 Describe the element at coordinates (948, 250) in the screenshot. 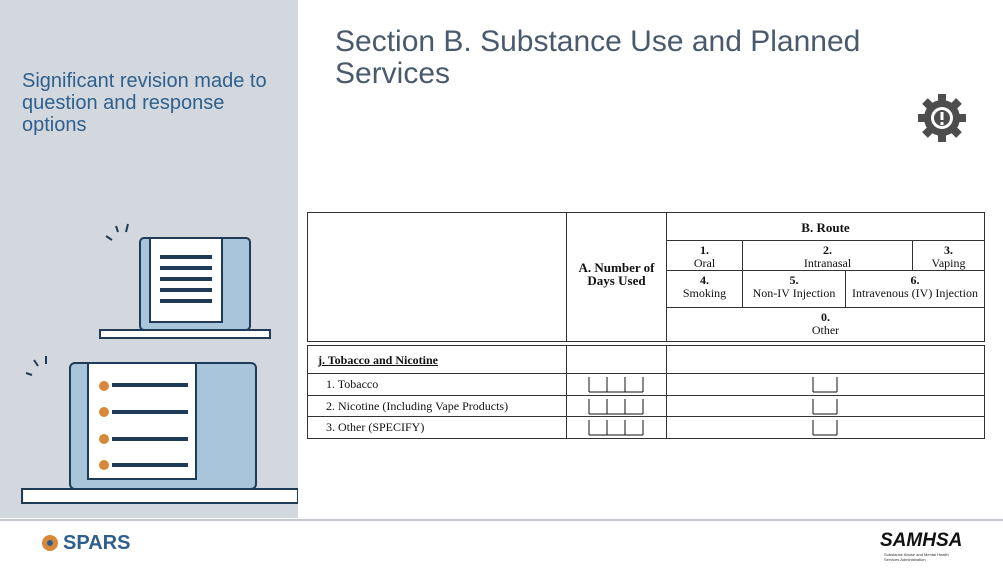

I see `route-number: 3.` at that location.